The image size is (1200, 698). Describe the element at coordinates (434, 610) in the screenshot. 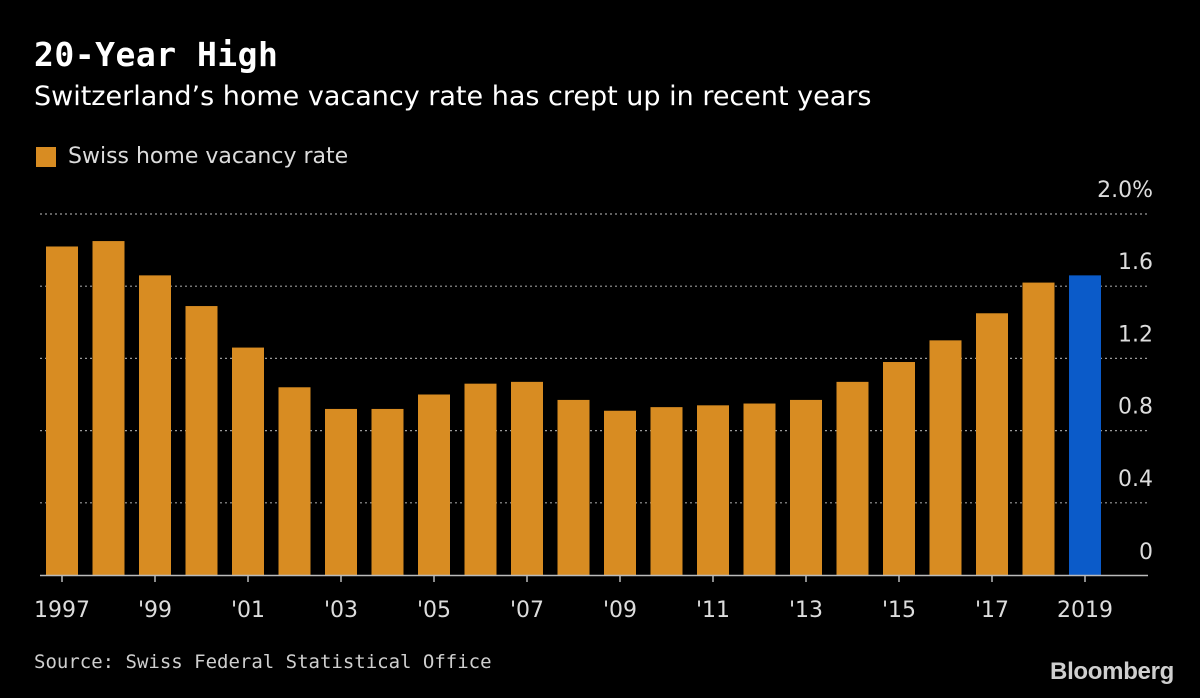

I see `x-tick-label: '05` at that location.